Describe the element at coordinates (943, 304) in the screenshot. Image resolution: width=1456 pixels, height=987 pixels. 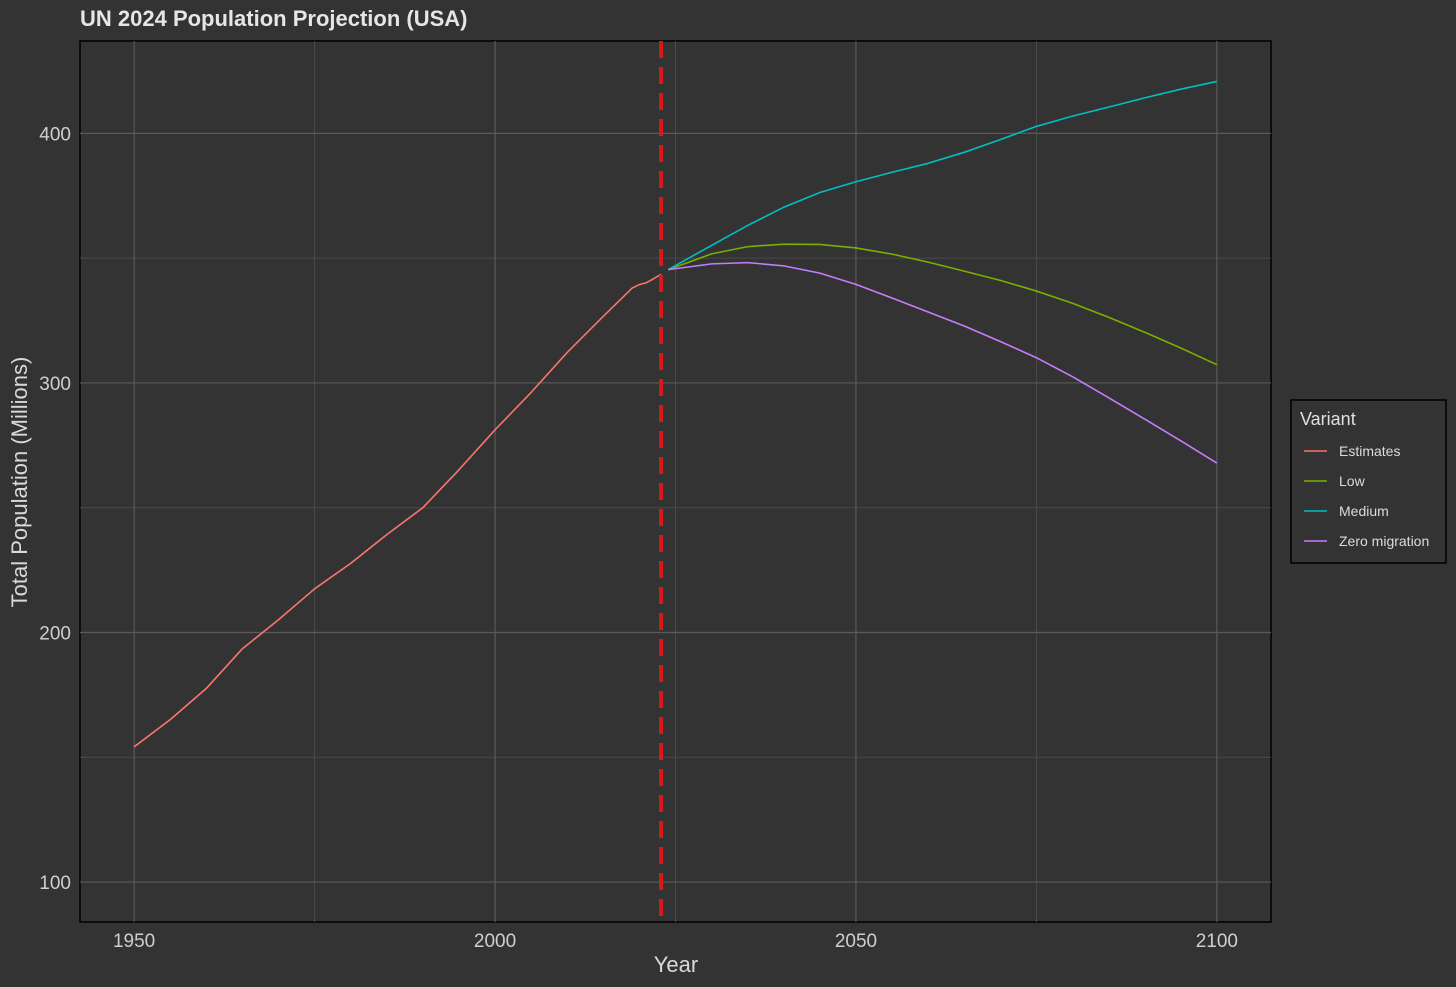
I see `series-line-low` at that location.